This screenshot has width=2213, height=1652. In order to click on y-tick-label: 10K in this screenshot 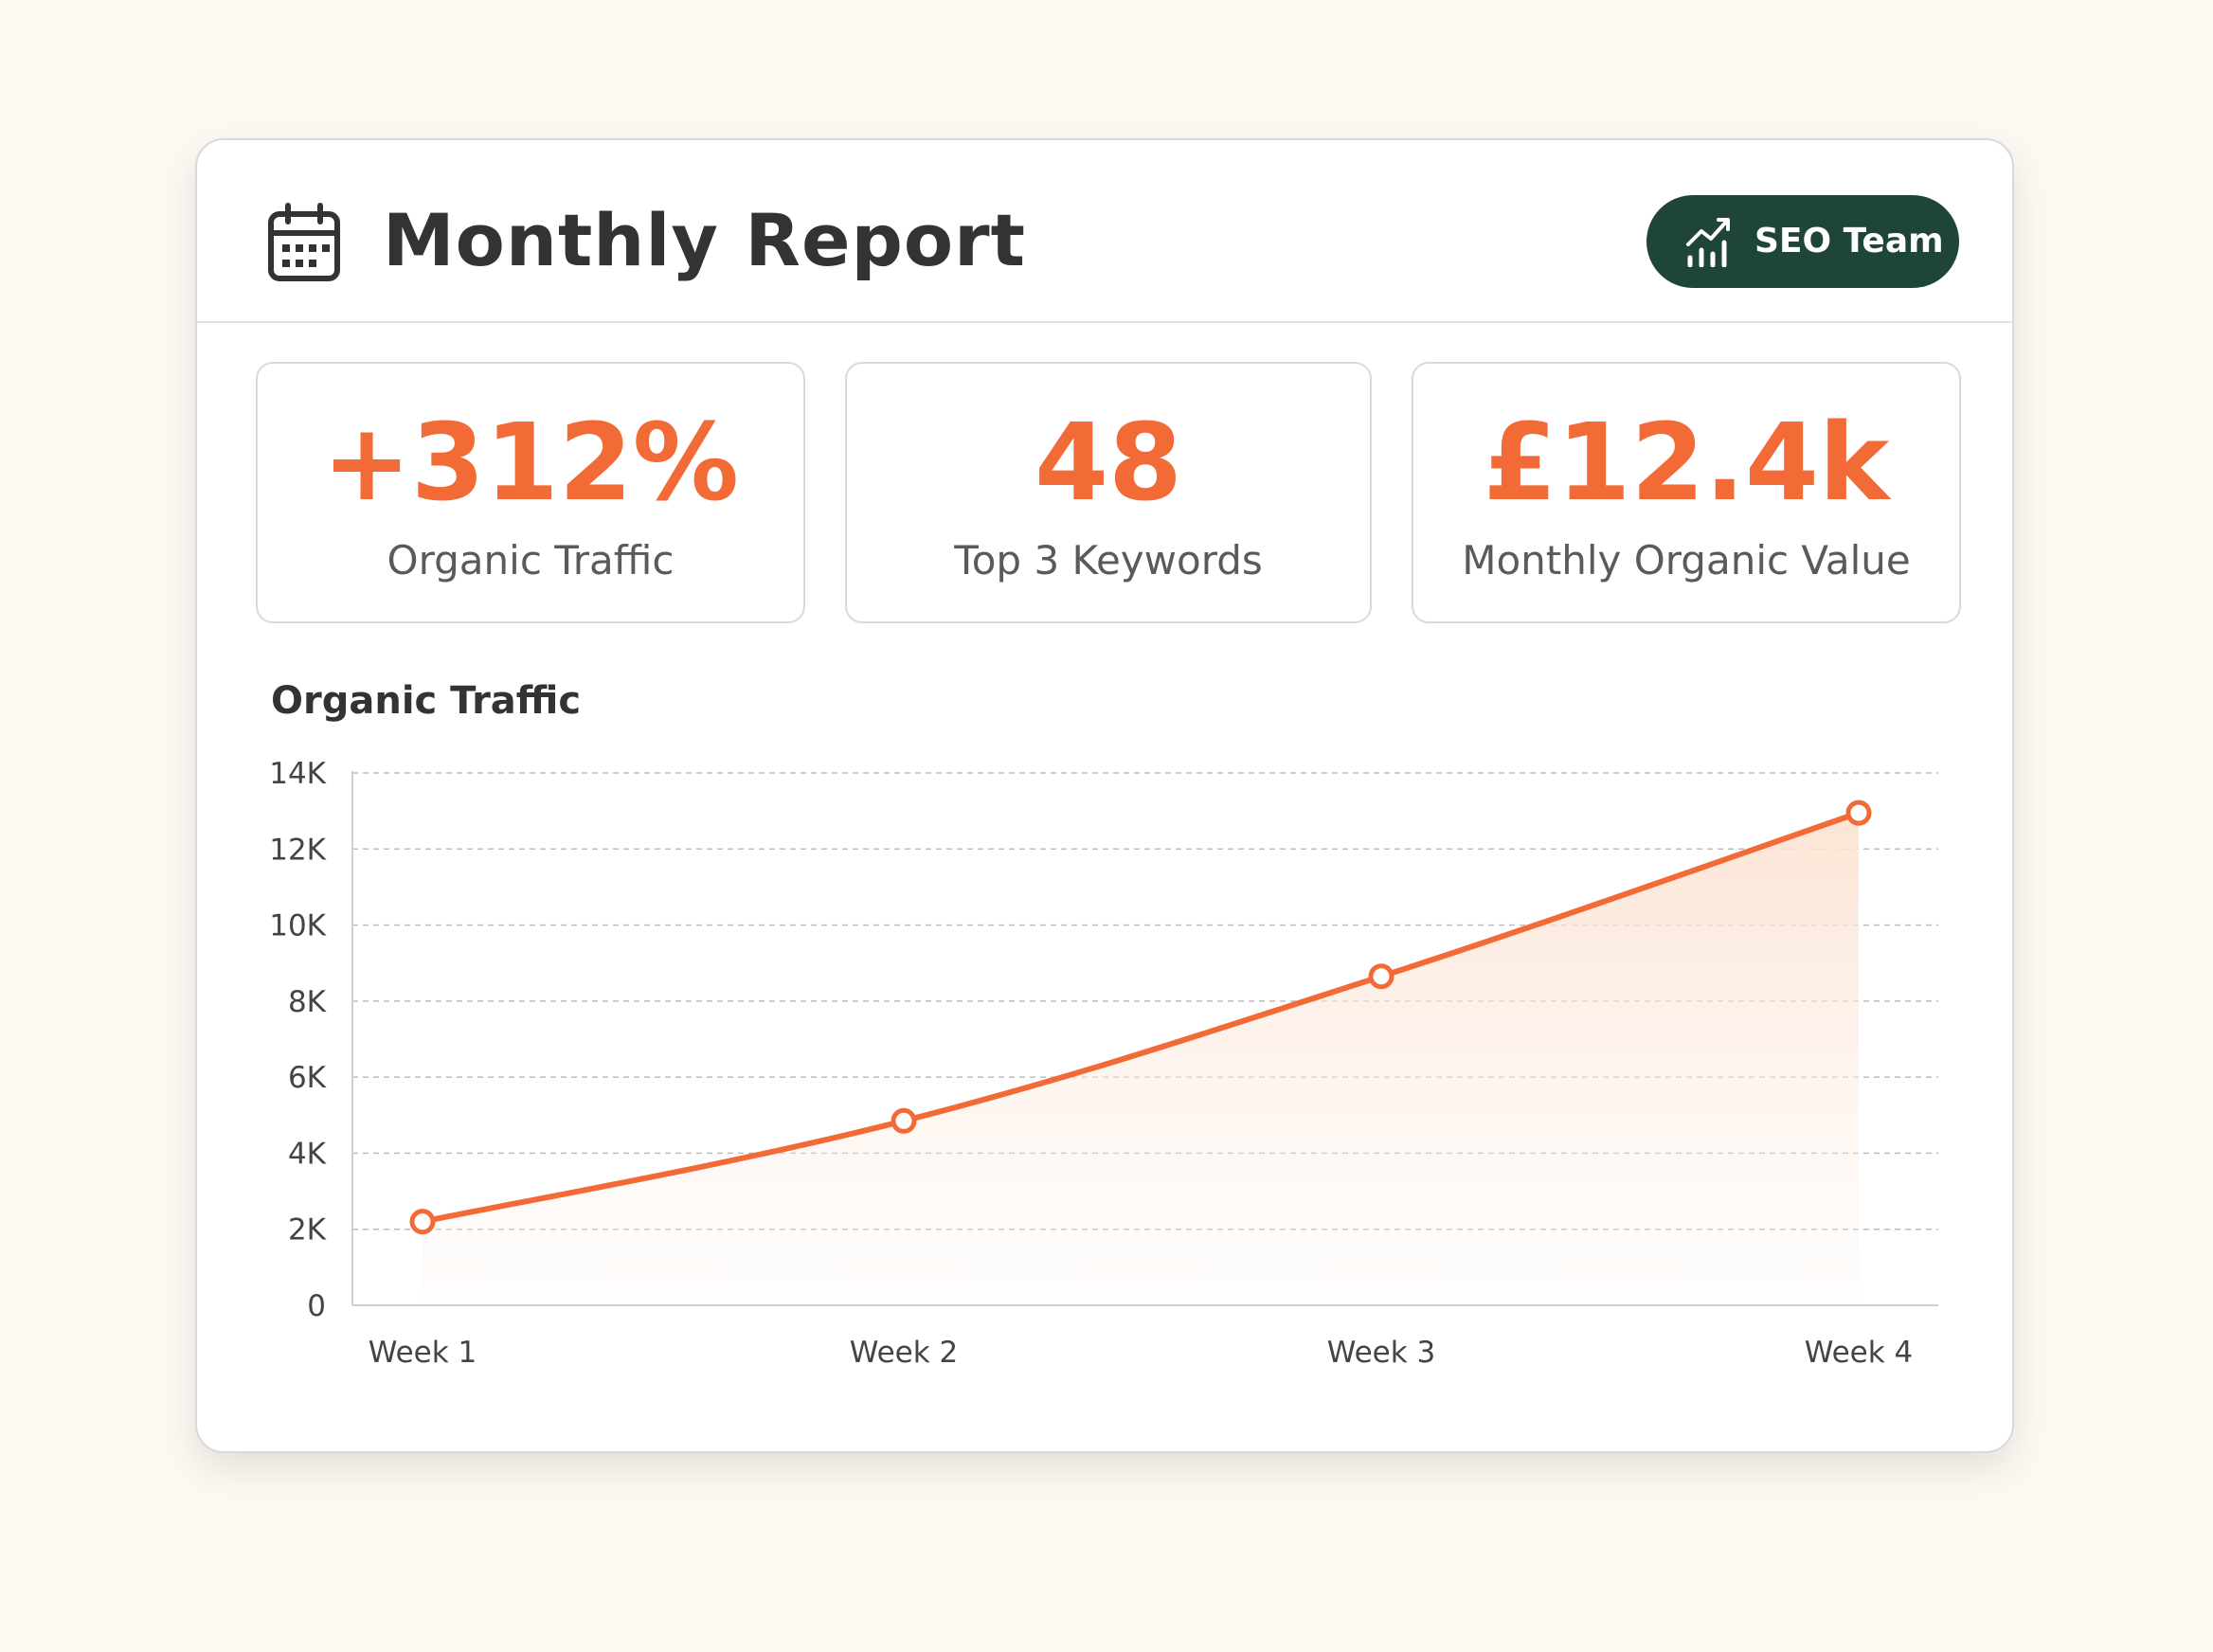, I will do `click(297, 926)`.